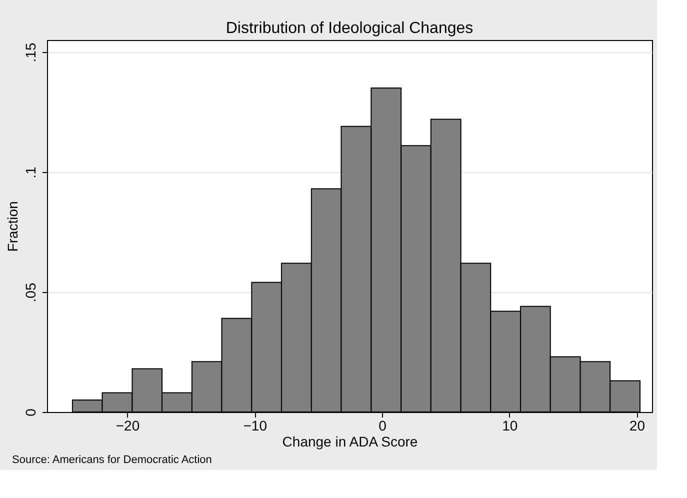 The width and height of the screenshot is (687, 498). What do you see at coordinates (350, 28) in the screenshot?
I see `chart-title: Distribution of Ideological Changes` at bounding box center [350, 28].